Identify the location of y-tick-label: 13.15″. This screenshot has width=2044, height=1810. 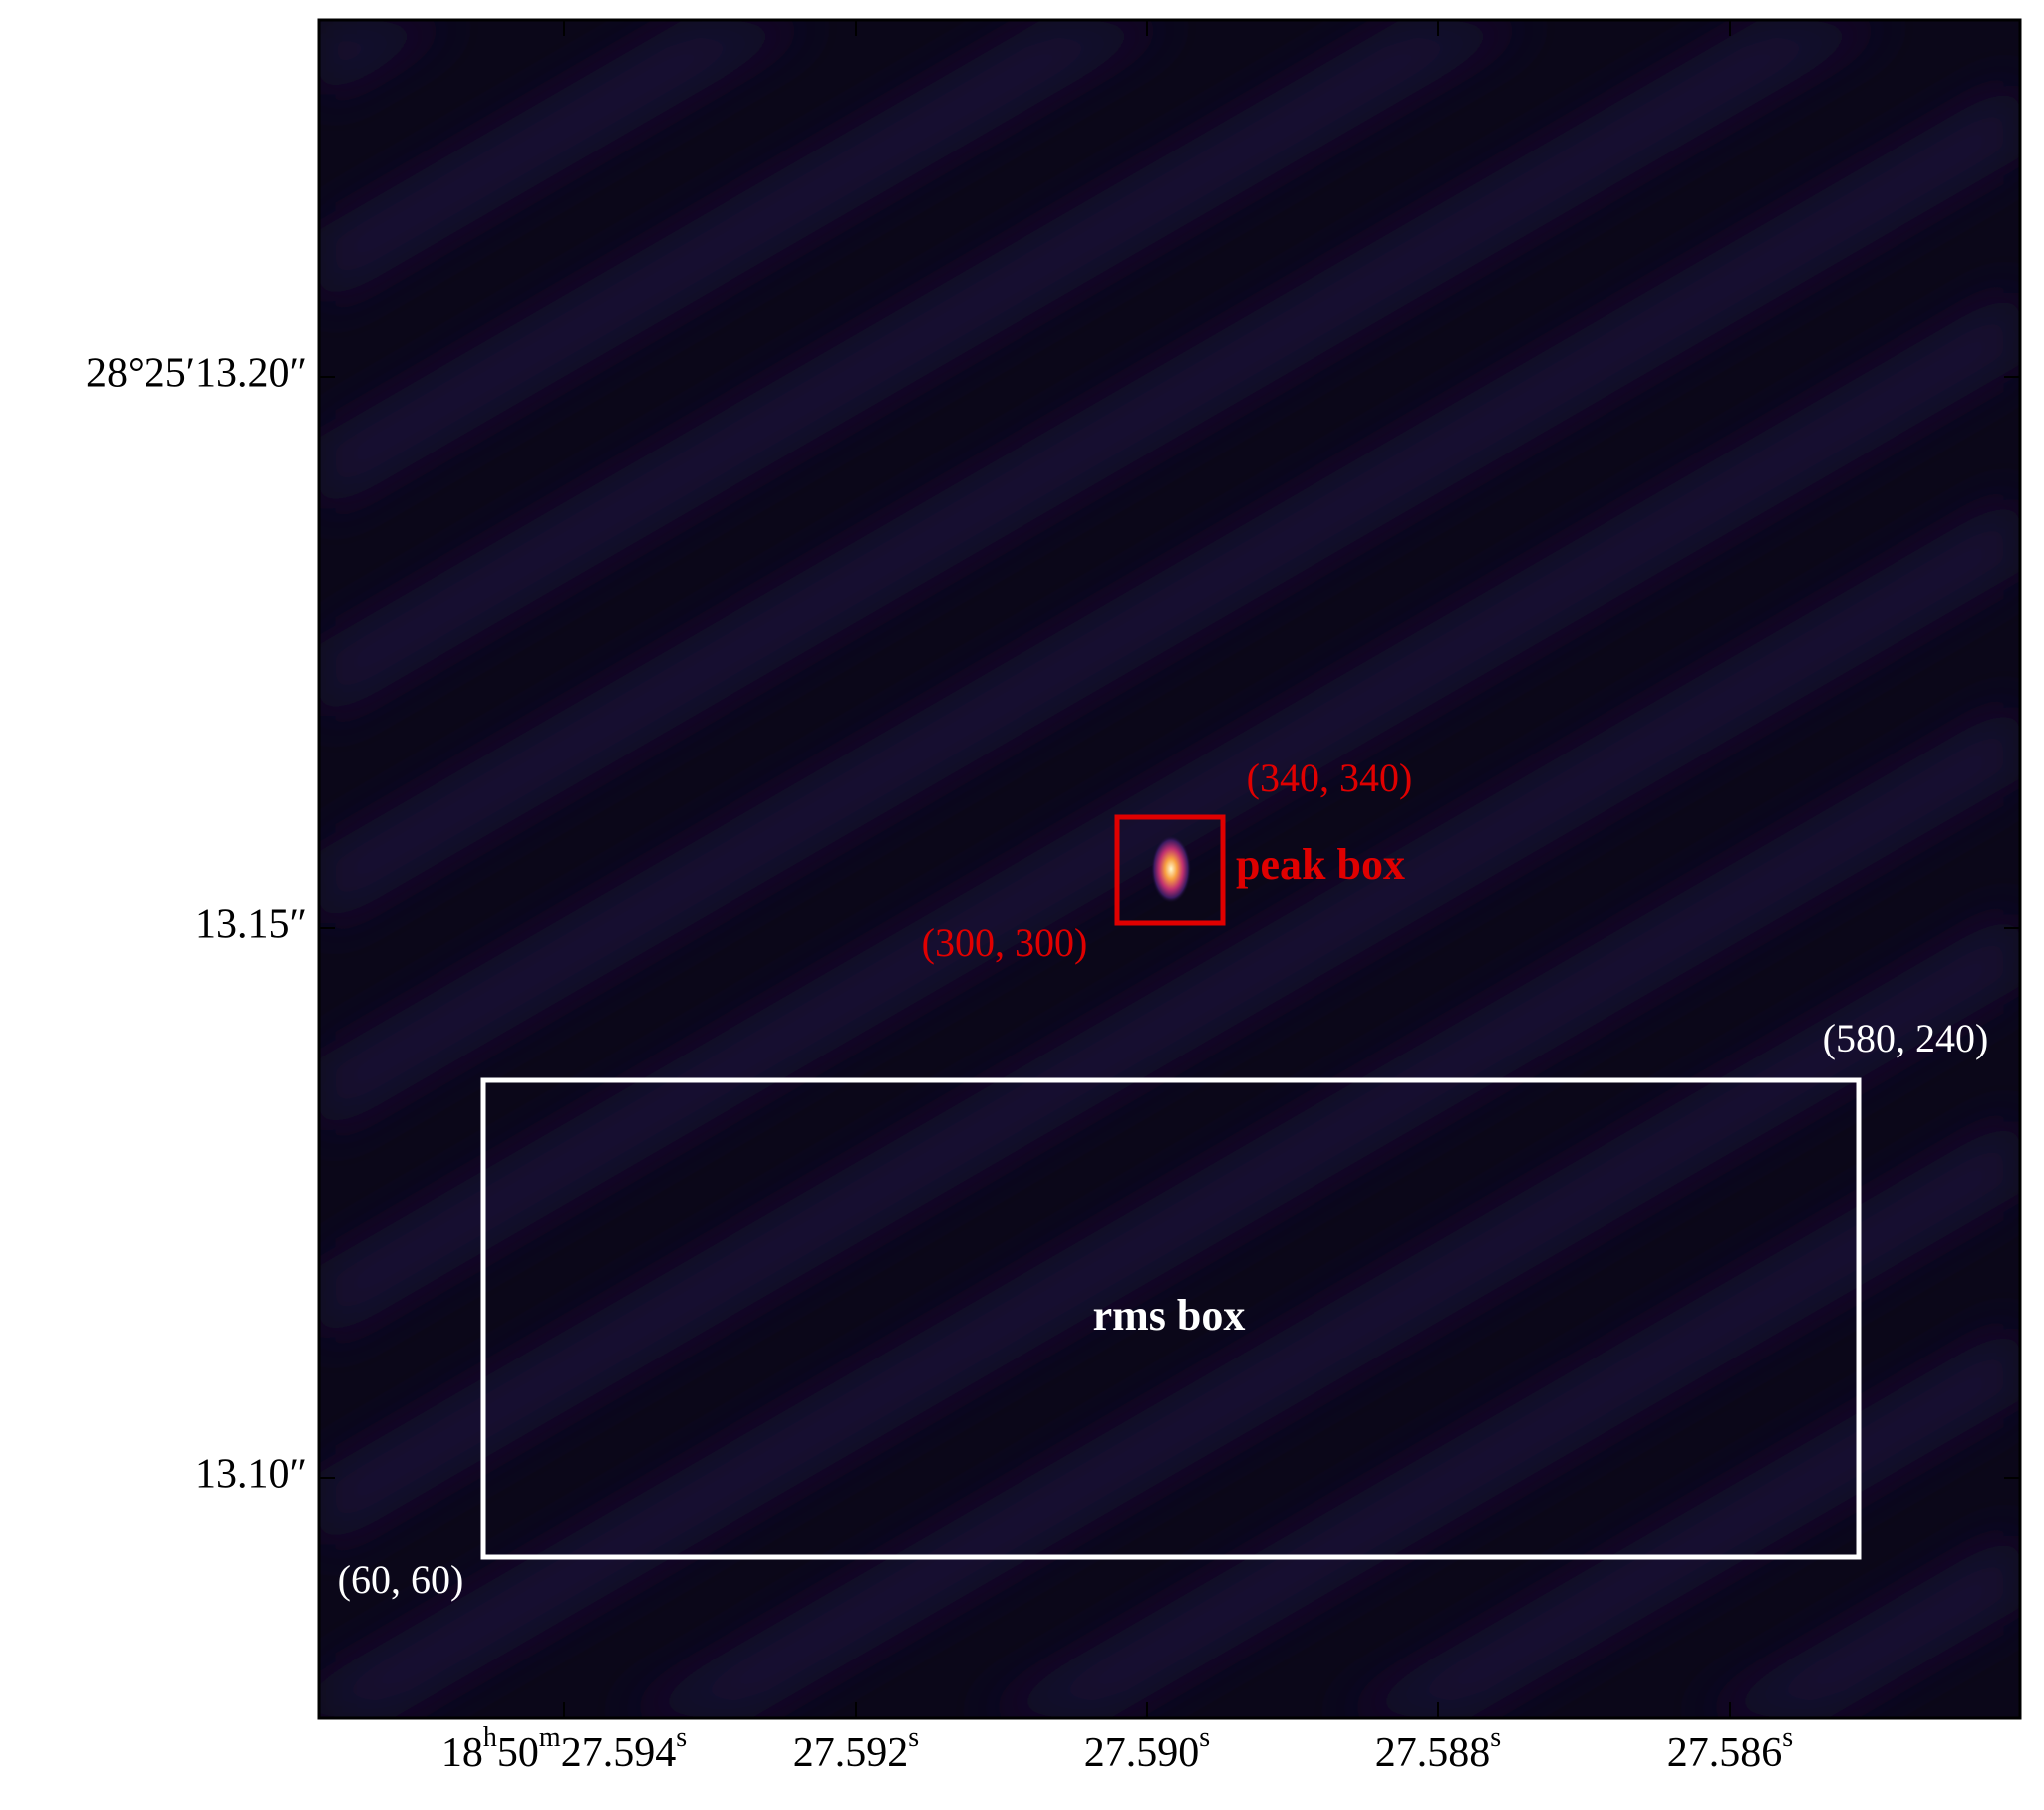
(251, 925).